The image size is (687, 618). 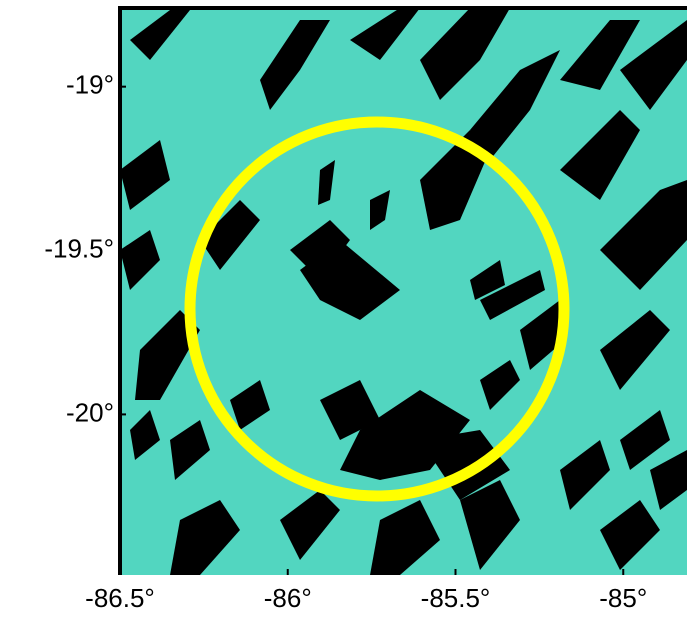 What do you see at coordinates (623, 598) in the screenshot?
I see `x-tick-label: -85°` at bounding box center [623, 598].